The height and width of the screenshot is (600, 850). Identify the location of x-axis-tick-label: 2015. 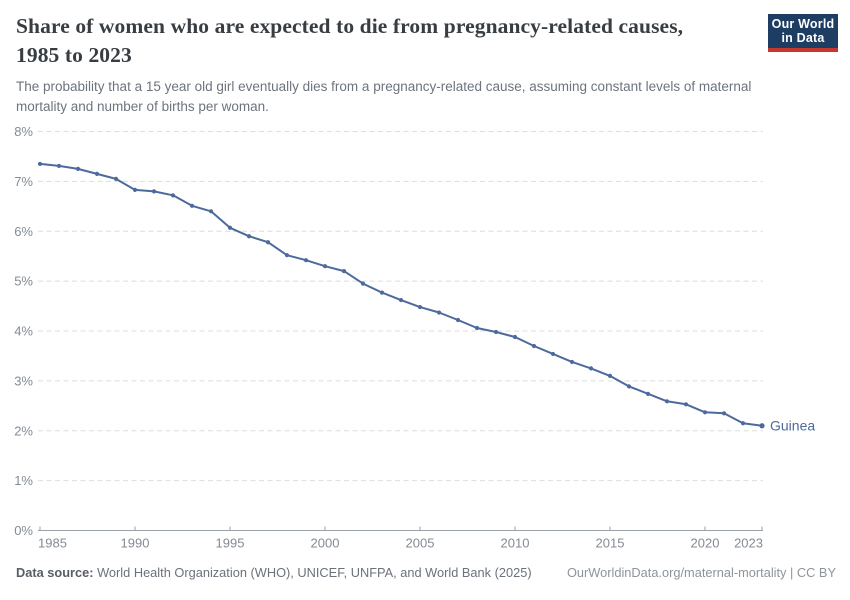
(610, 543).